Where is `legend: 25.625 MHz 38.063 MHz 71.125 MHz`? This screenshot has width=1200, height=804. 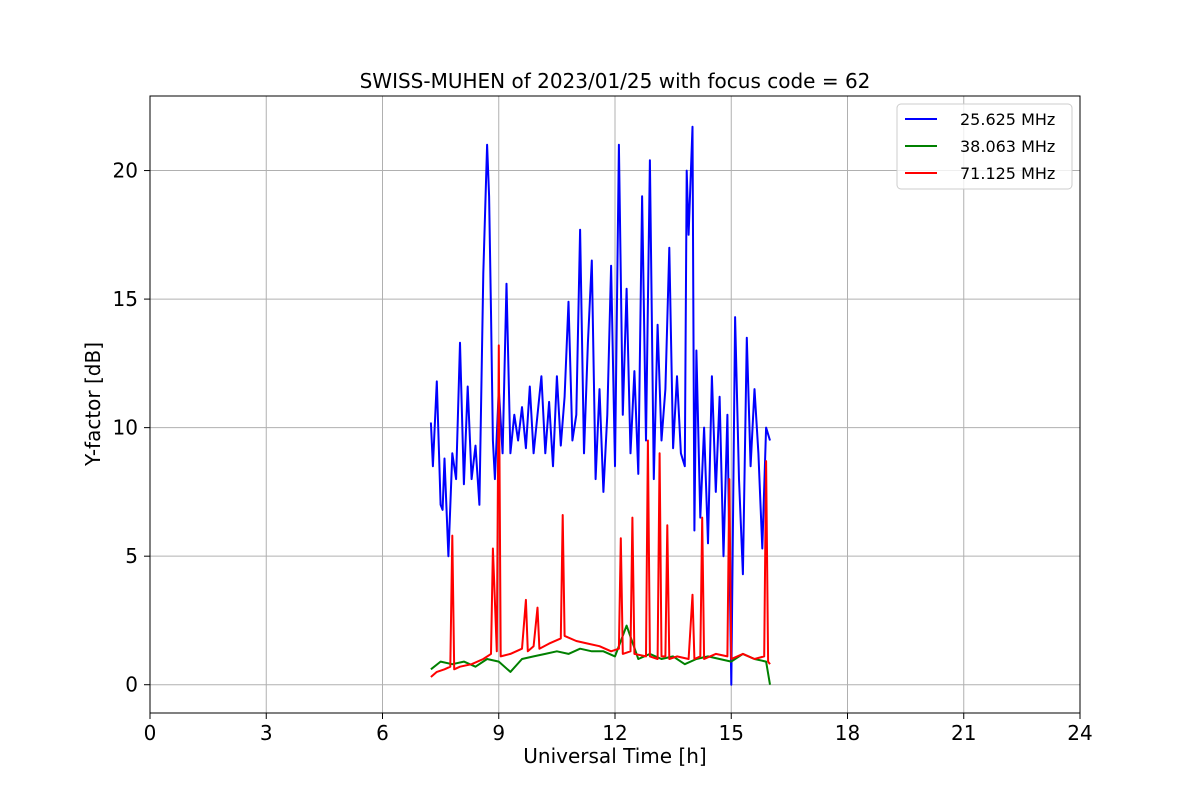 legend: 25.625 MHz 38.063 MHz 71.125 MHz is located at coordinates (984, 146).